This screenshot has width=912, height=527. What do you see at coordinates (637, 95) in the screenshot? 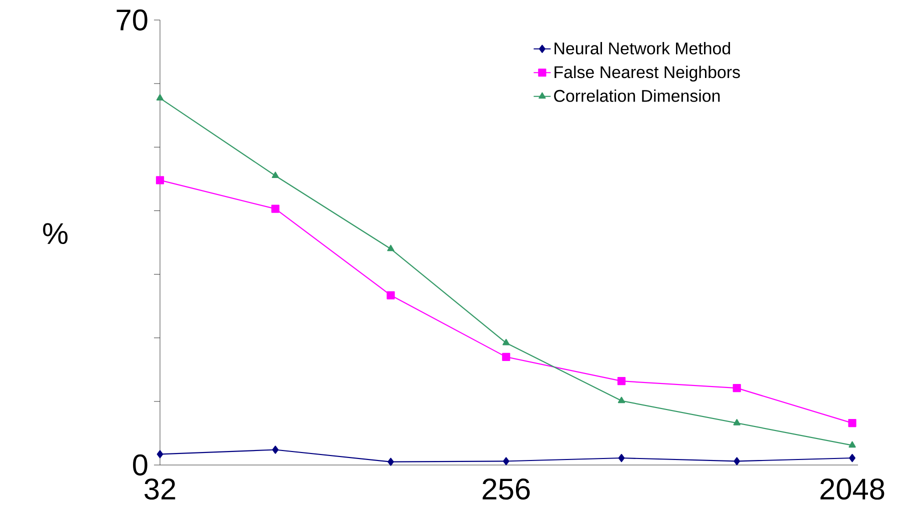
I see `legend-label: Correlation Dimension` at bounding box center [637, 95].